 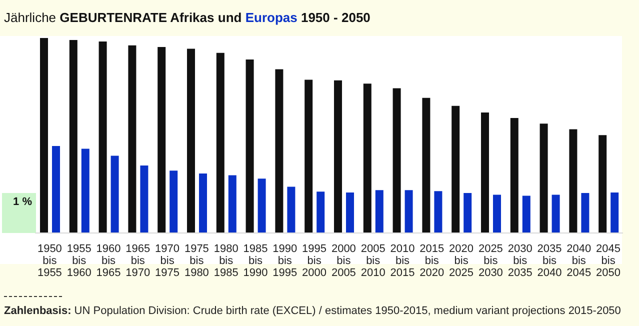 What do you see at coordinates (285, 261) in the screenshot?
I see `x-tick-label: 1990 bis 1995` at bounding box center [285, 261].